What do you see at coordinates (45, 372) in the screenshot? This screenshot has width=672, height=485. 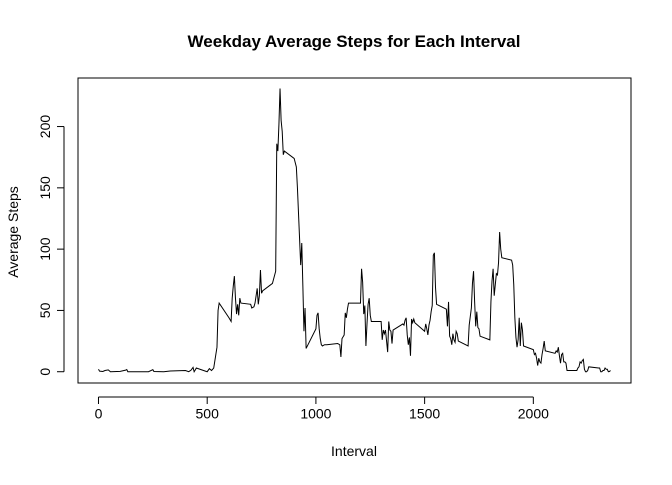 I see `y-tick-label: 0` at bounding box center [45, 372].